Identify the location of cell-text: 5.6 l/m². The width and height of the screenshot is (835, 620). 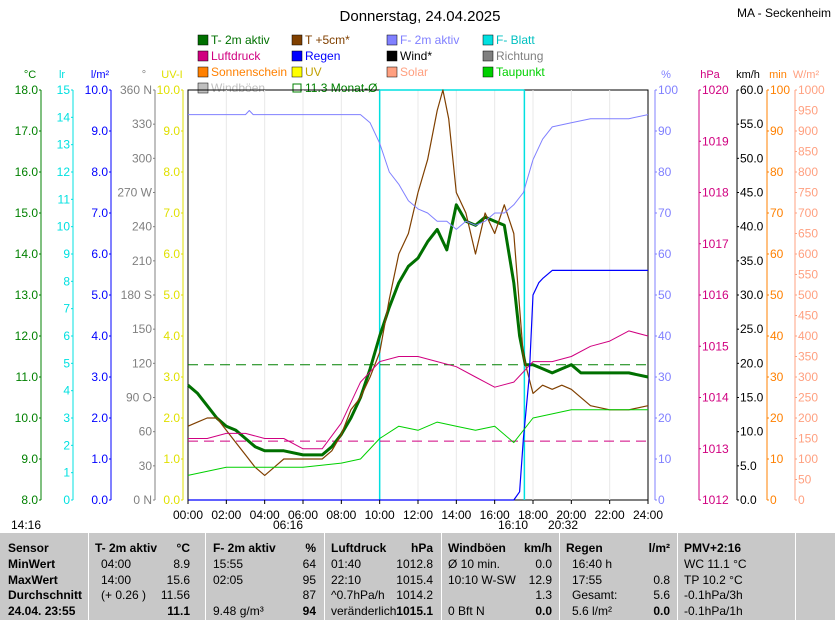
(592, 610).